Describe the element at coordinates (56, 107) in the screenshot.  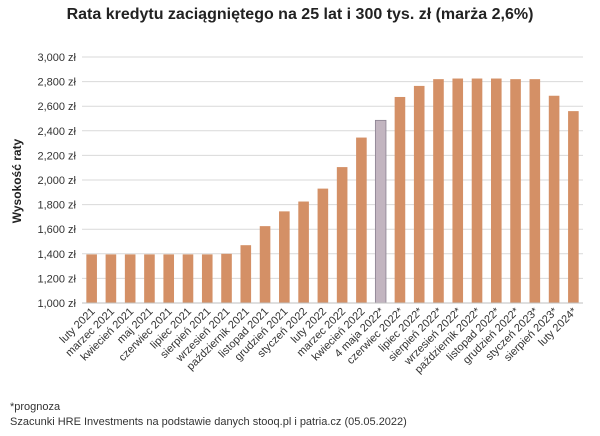
I see `y-tick-label: 2,600 zł` at that location.